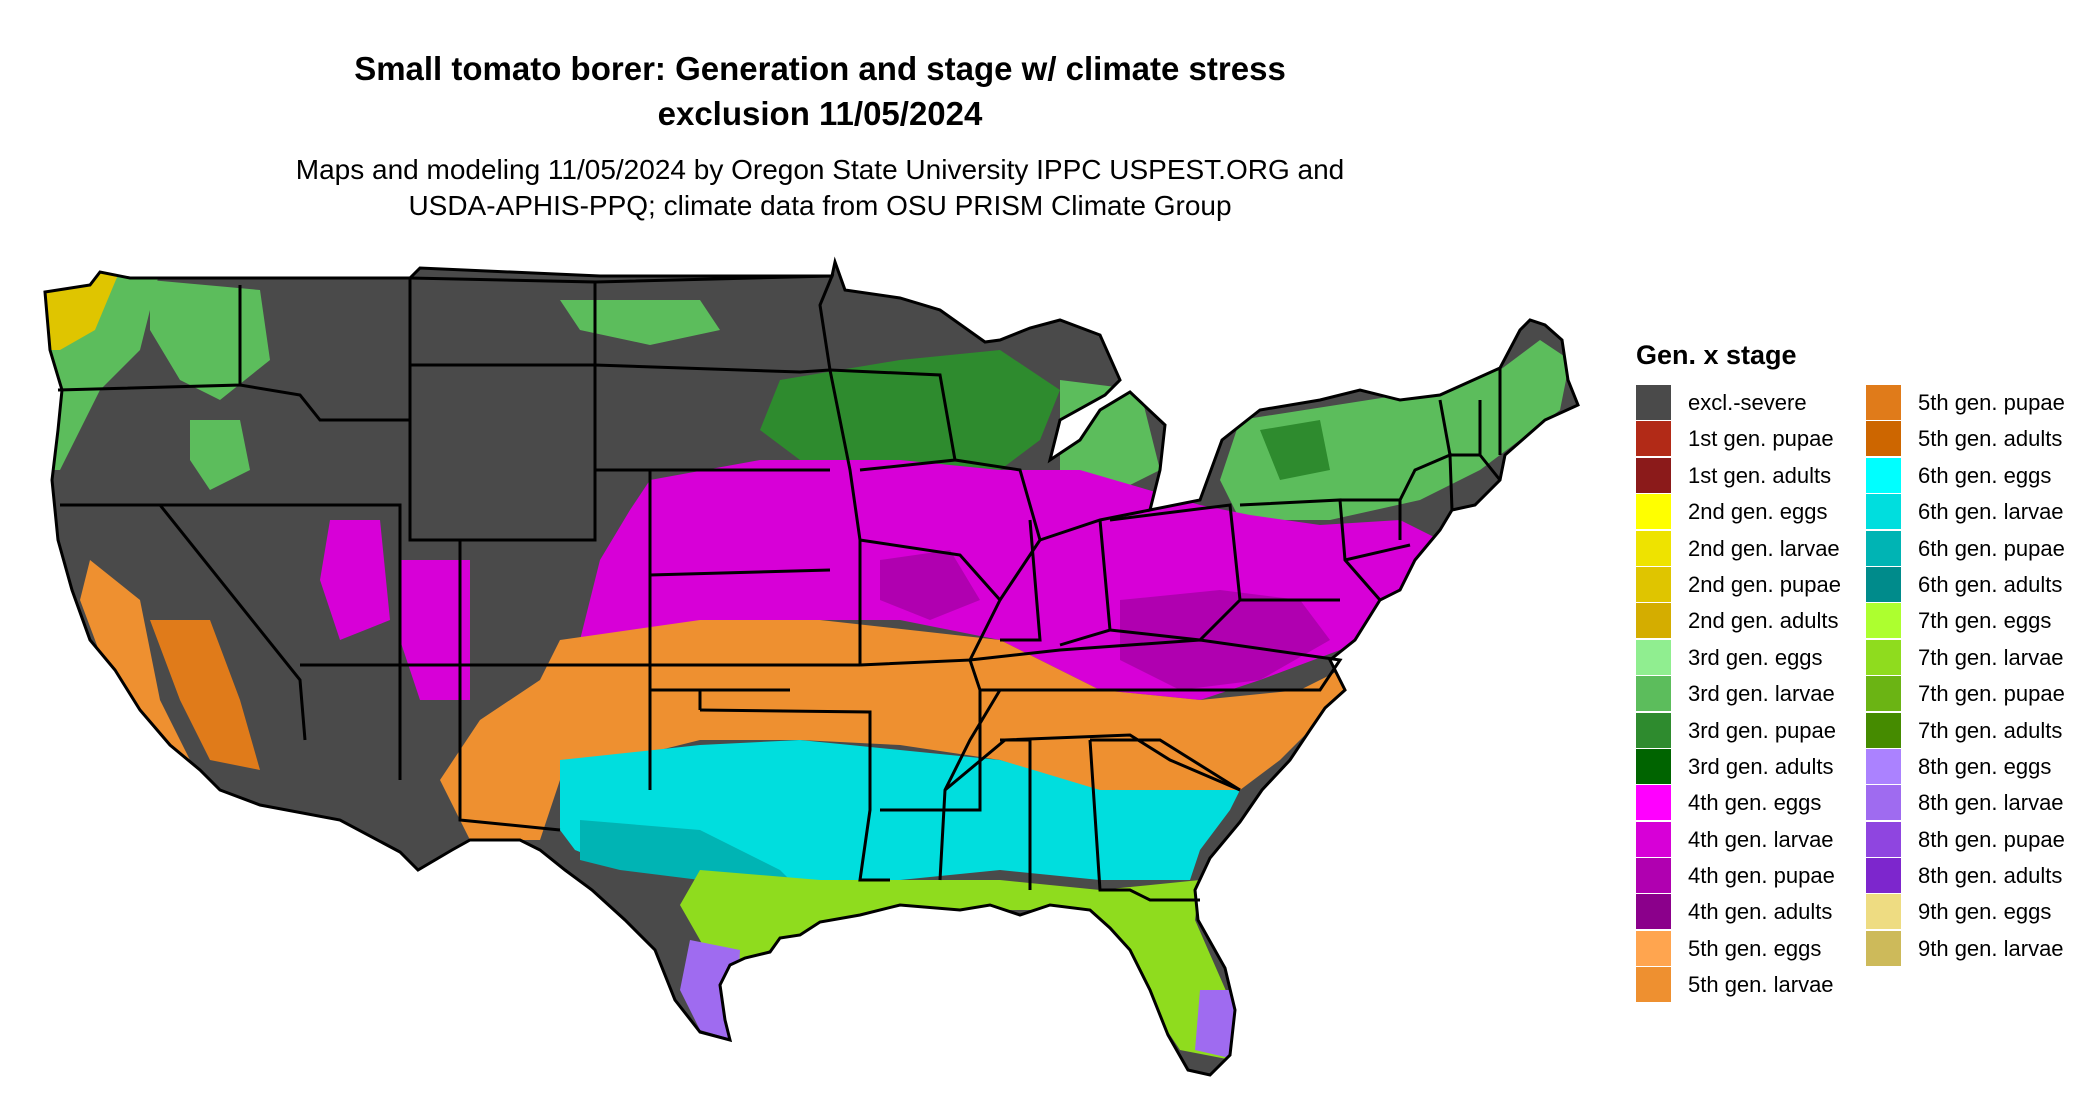 This screenshot has height=1116, width=2100. I want to click on legend-label: 3rd gen. pupae, so click(1762, 730).